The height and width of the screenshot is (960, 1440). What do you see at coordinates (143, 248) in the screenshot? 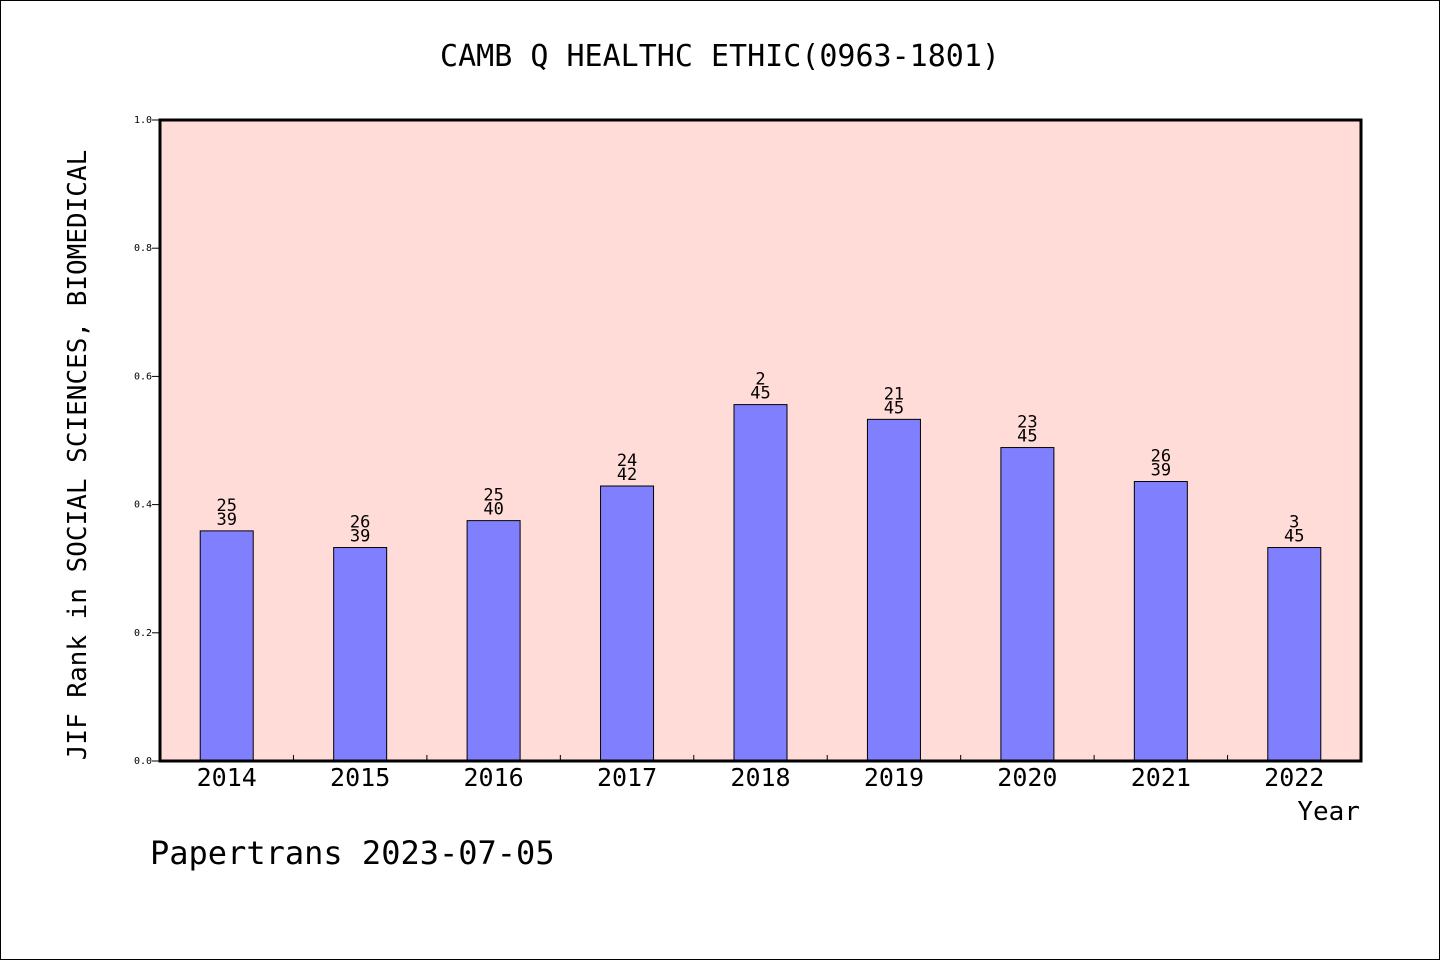
I see `y-tick-label: 0.8` at bounding box center [143, 248].